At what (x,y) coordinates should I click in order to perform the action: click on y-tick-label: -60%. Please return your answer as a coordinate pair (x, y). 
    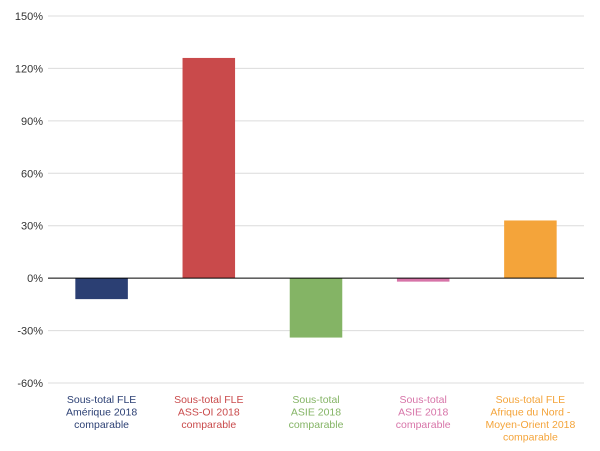
    Looking at the image, I should click on (30, 384).